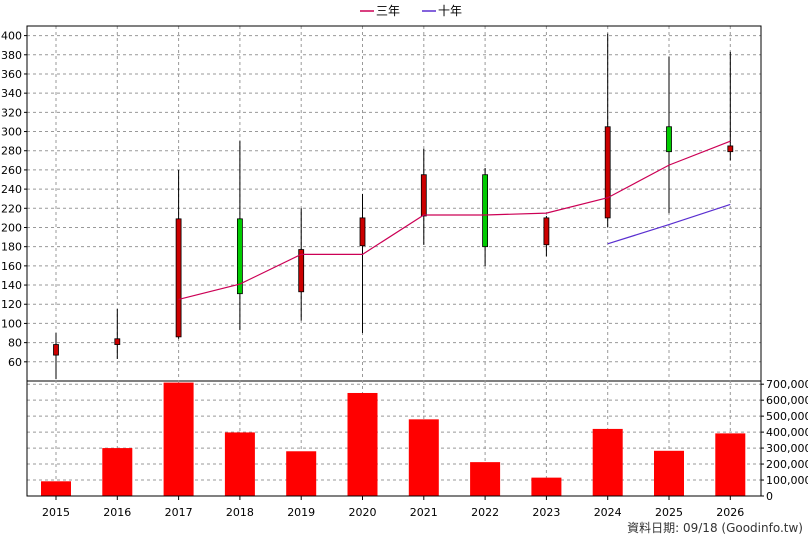  I want to click on candle-2015, so click(56, 356).